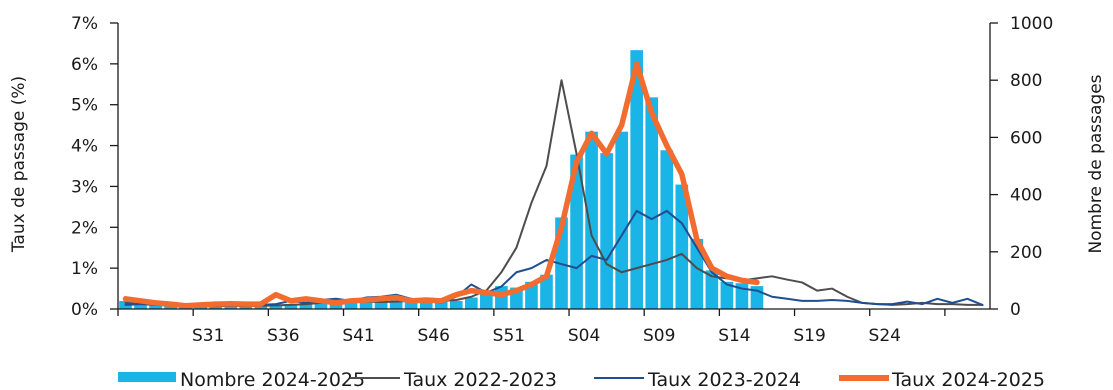  I want to click on x-tick-label: S51, so click(509, 336).